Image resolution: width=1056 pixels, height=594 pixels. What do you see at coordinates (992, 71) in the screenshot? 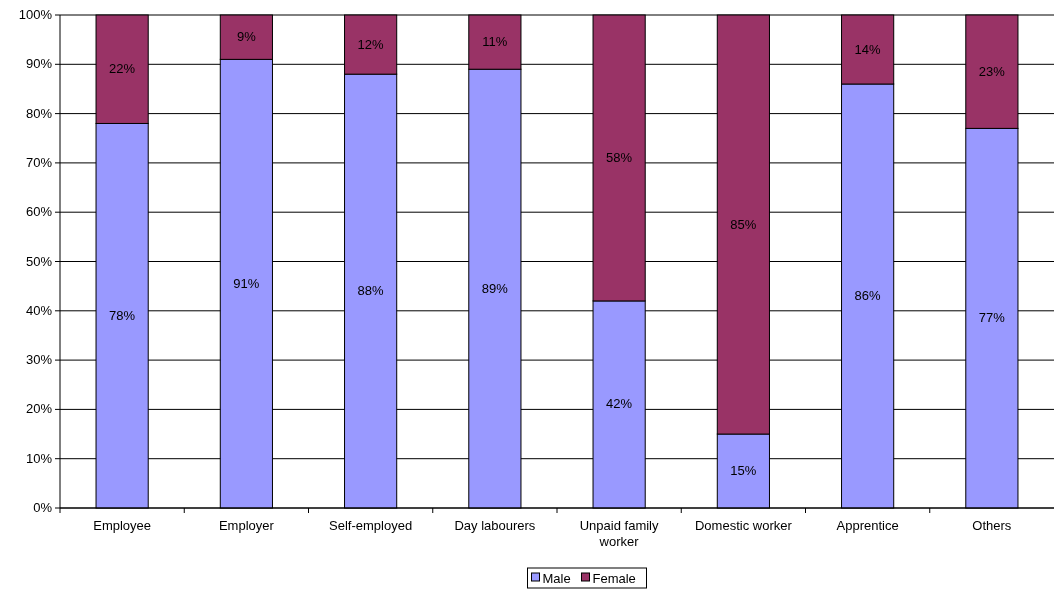
I see `data-label: 23%` at bounding box center [992, 71].